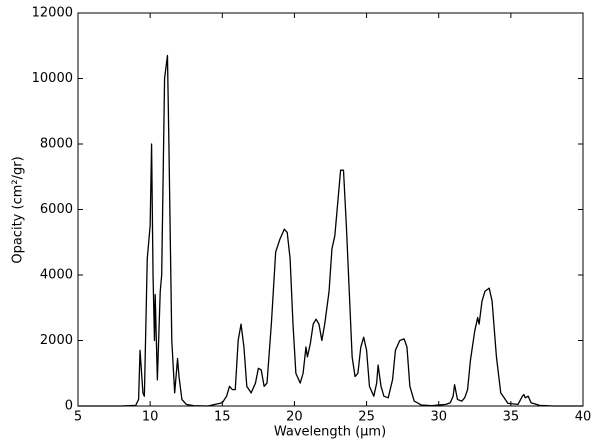 The height and width of the screenshot is (442, 600). I want to click on x-tick-label: 5, so click(78, 417).